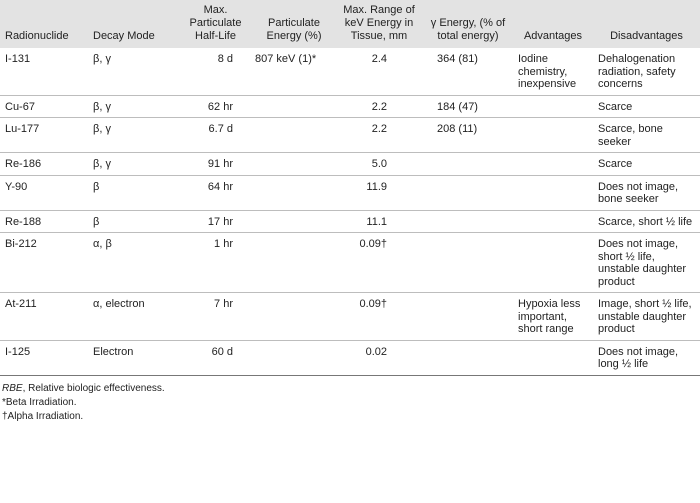 Image resolution: width=700 pixels, height=503 pixels. Describe the element at coordinates (646, 135) in the screenshot. I see `table-cell: Scarce, bone seeker` at that location.